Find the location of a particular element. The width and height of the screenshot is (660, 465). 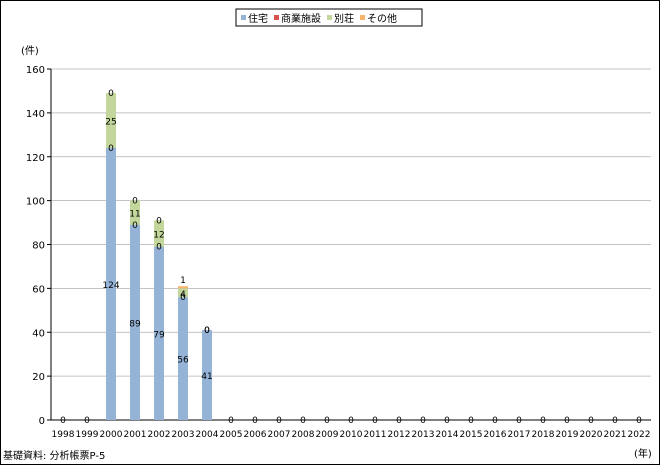

x-tick-label: 2012 is located at coordinates (399, 435).